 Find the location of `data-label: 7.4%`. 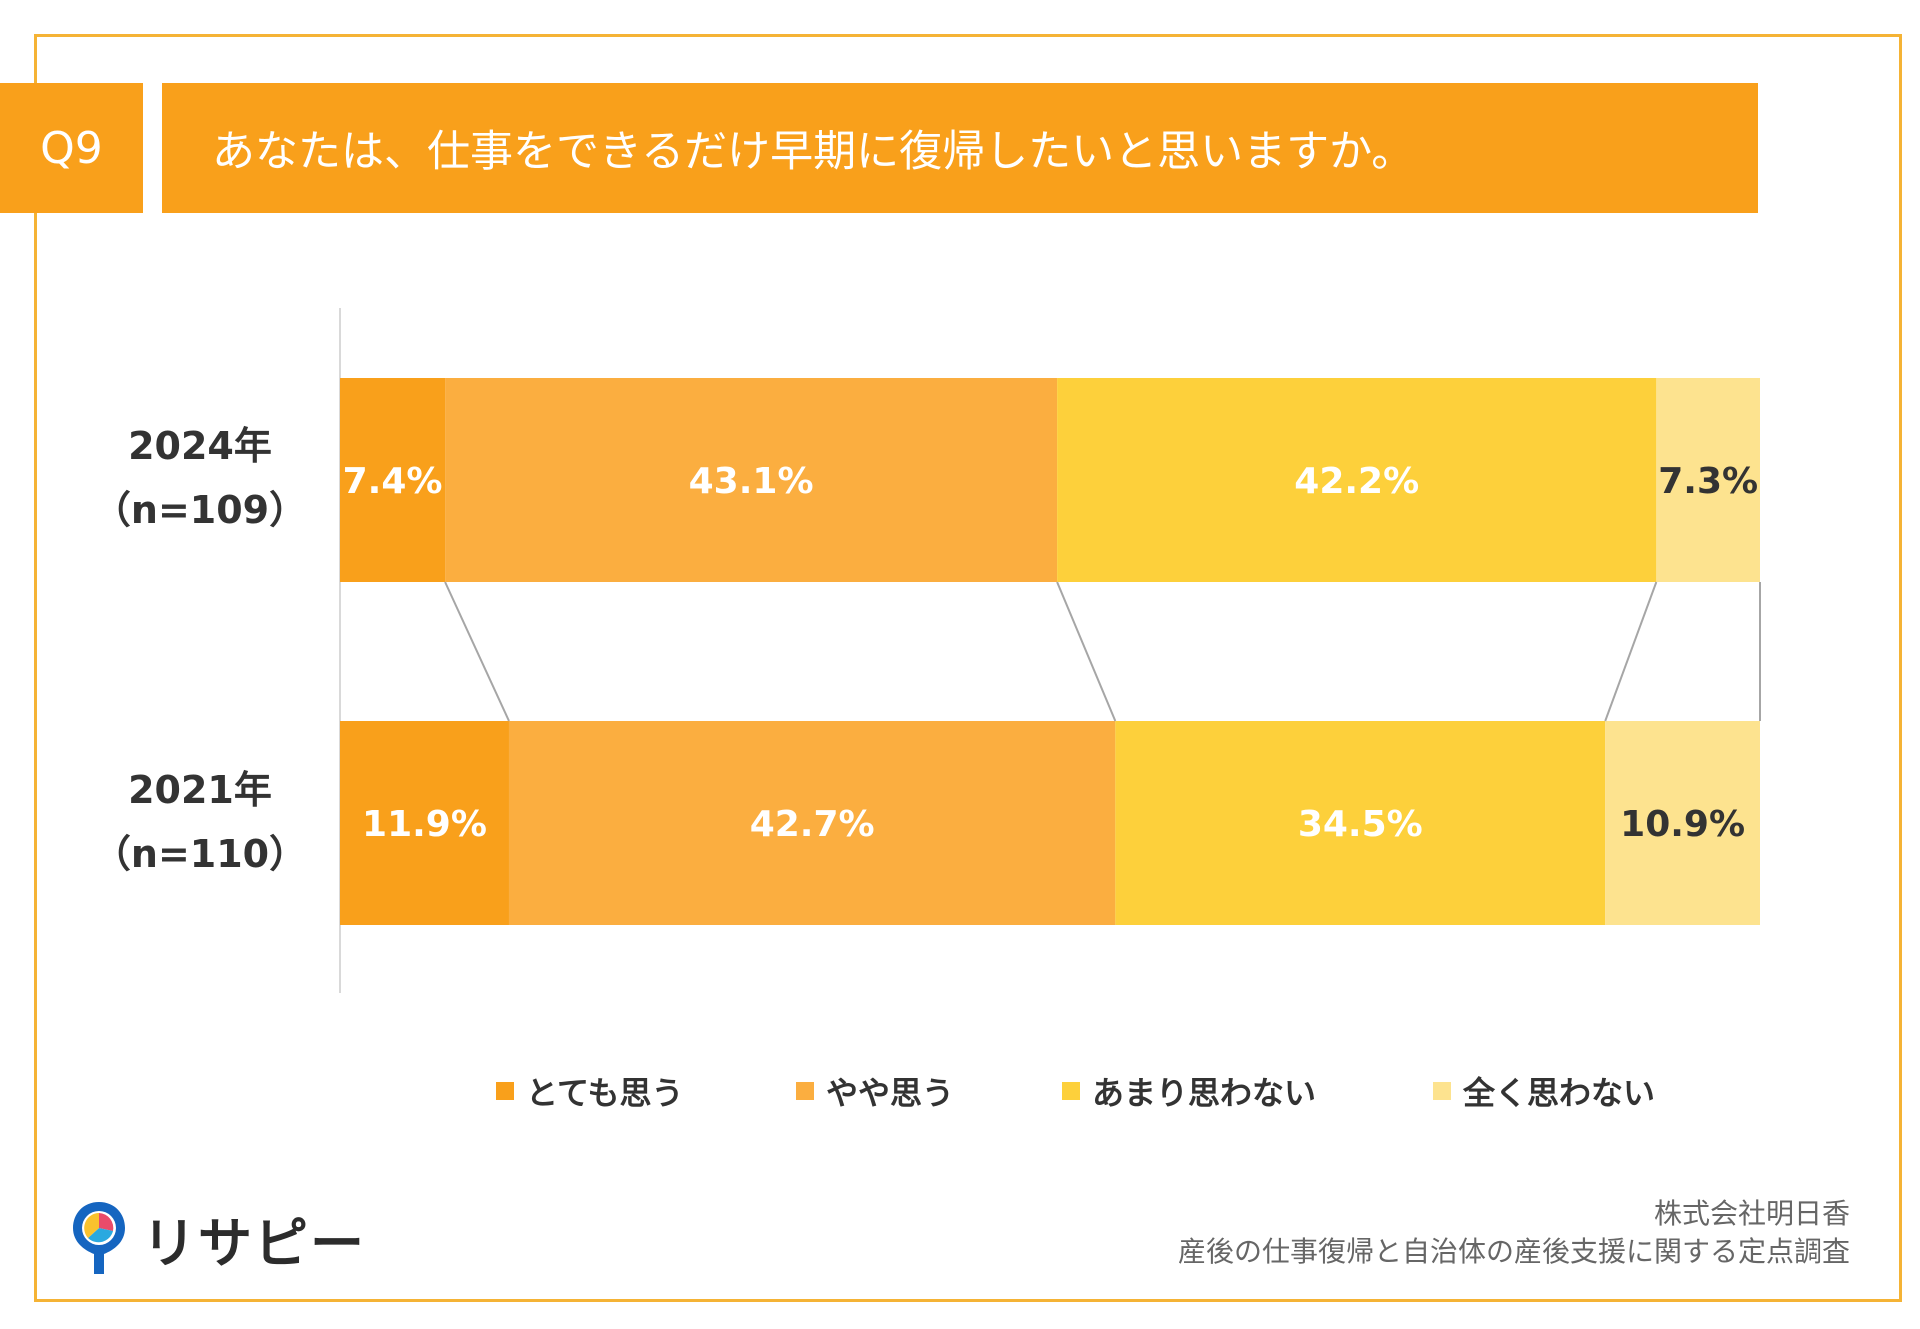

data-label: 7.4% is located at coordinates (393, 481).